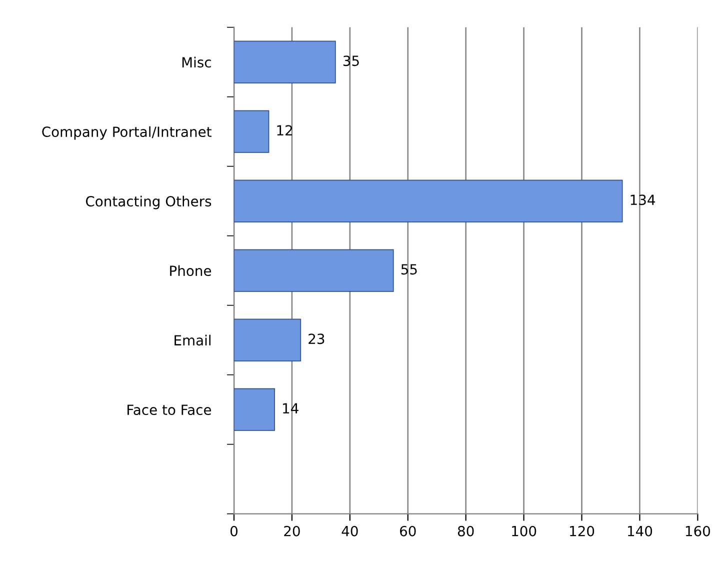  I want to click on x-tick-label: 120, so click(582, 531).